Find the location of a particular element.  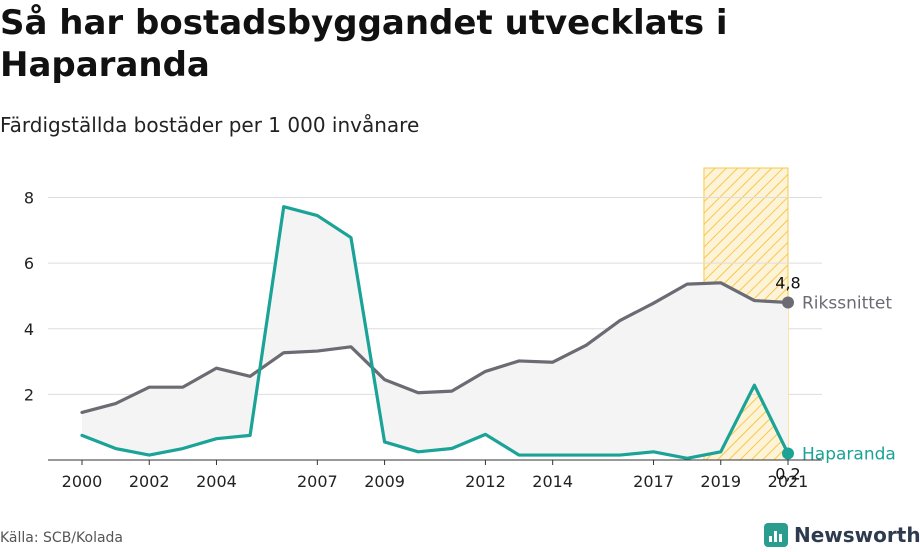

brand-logo: Newsworthy is located at coordinates (842, 535).